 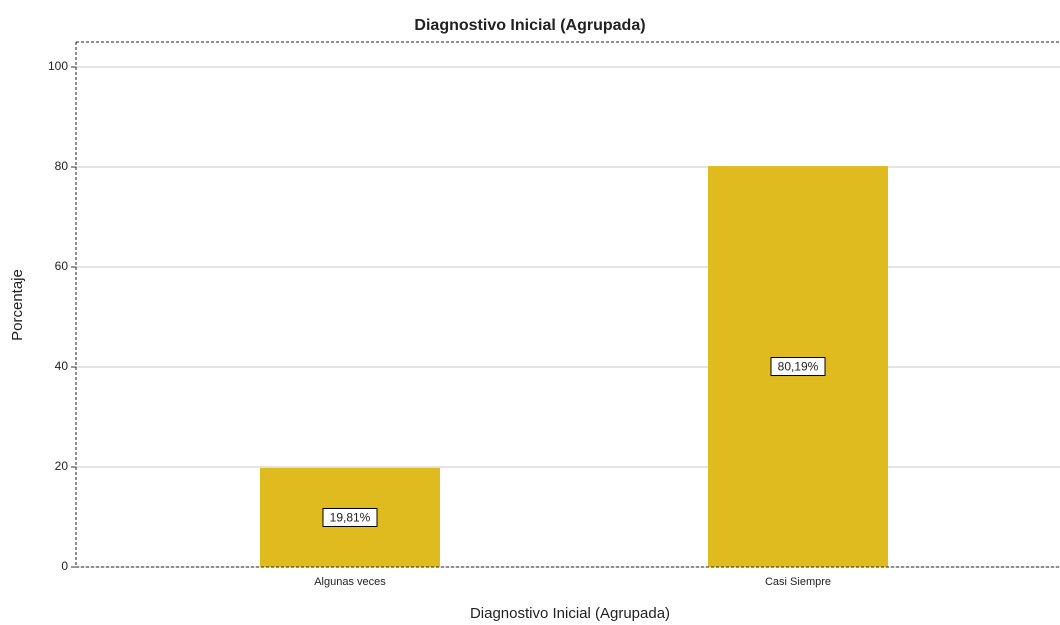 I want to click on y-tick-label: 40, so click(x=62, y=366).